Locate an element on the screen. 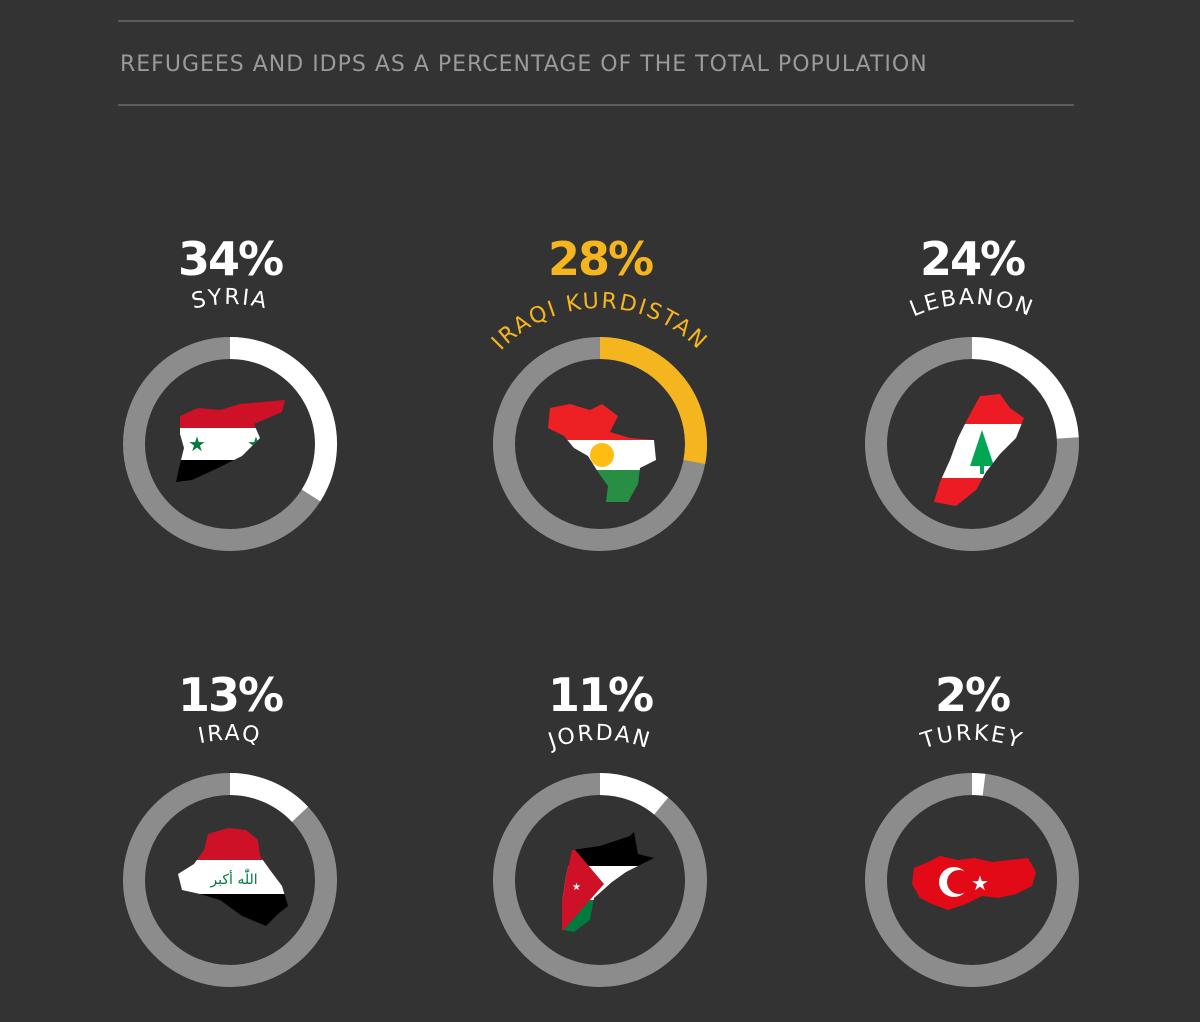  lebanon-flag-map-icon is located at coordinates (979, 450).